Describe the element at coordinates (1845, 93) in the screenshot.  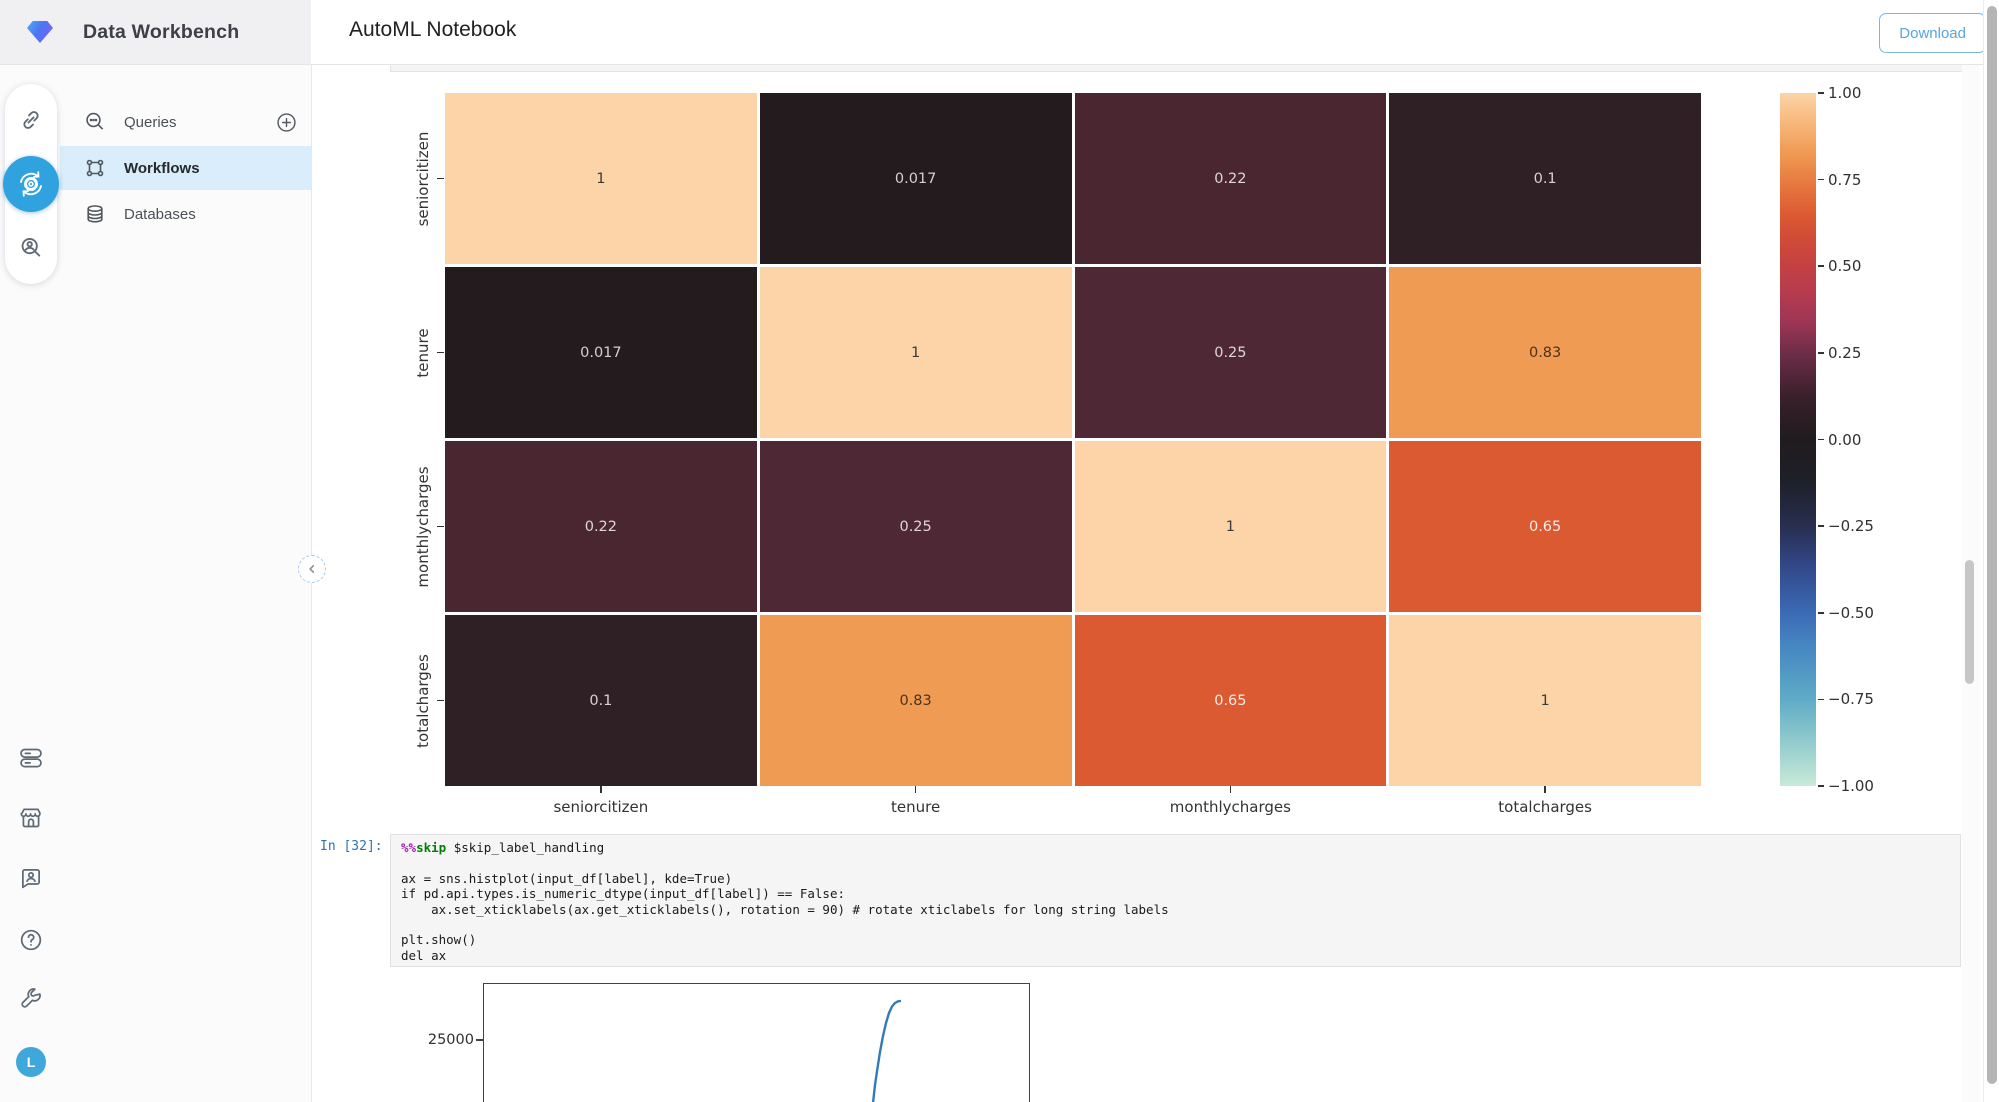
I see `colorbar-tick-label: 1.00` at that location.